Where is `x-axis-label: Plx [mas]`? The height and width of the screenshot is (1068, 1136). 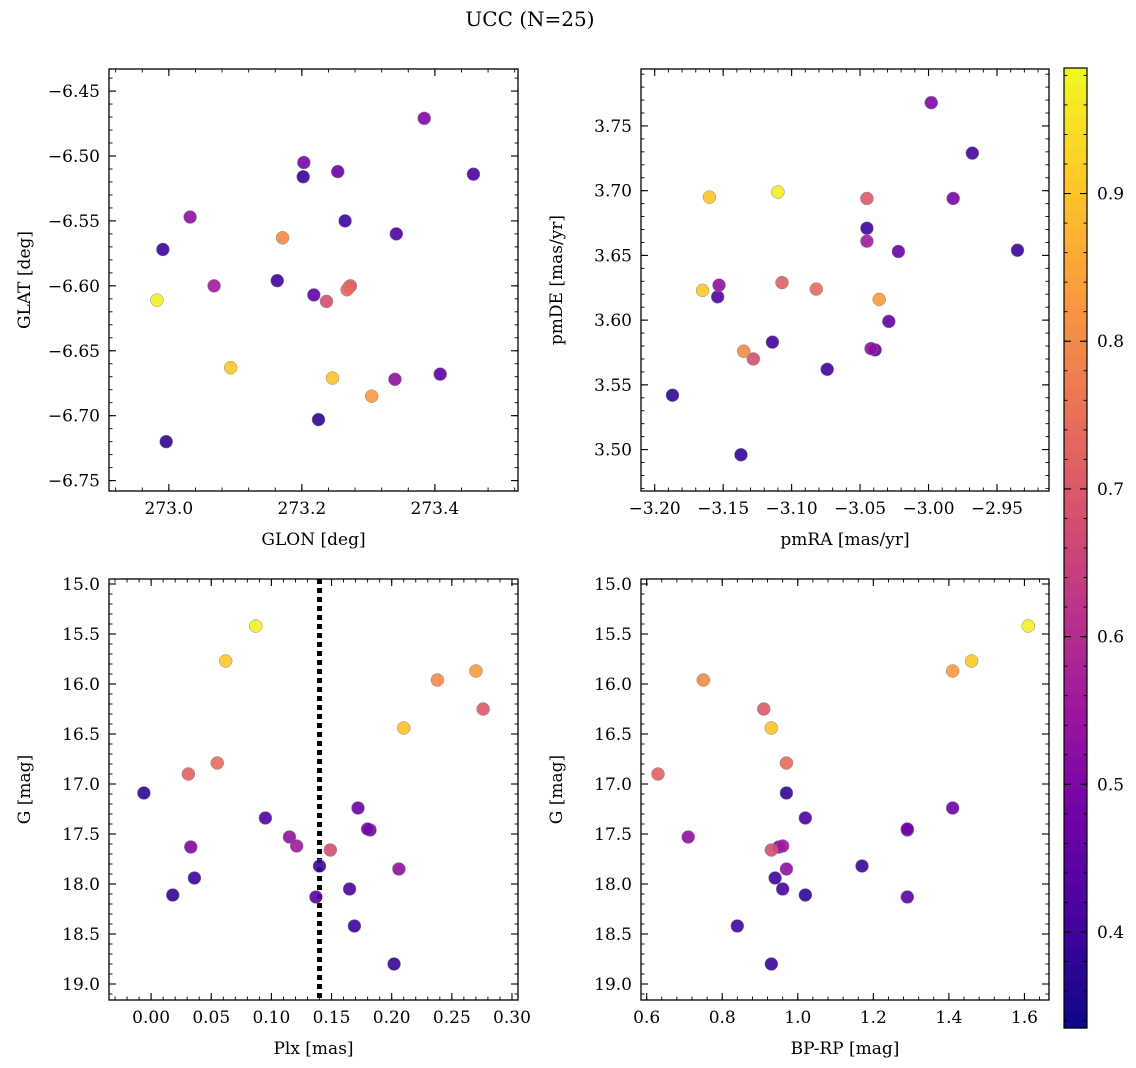
x-axis-label: Plx [mas] is located at coordinates (313, 1049).